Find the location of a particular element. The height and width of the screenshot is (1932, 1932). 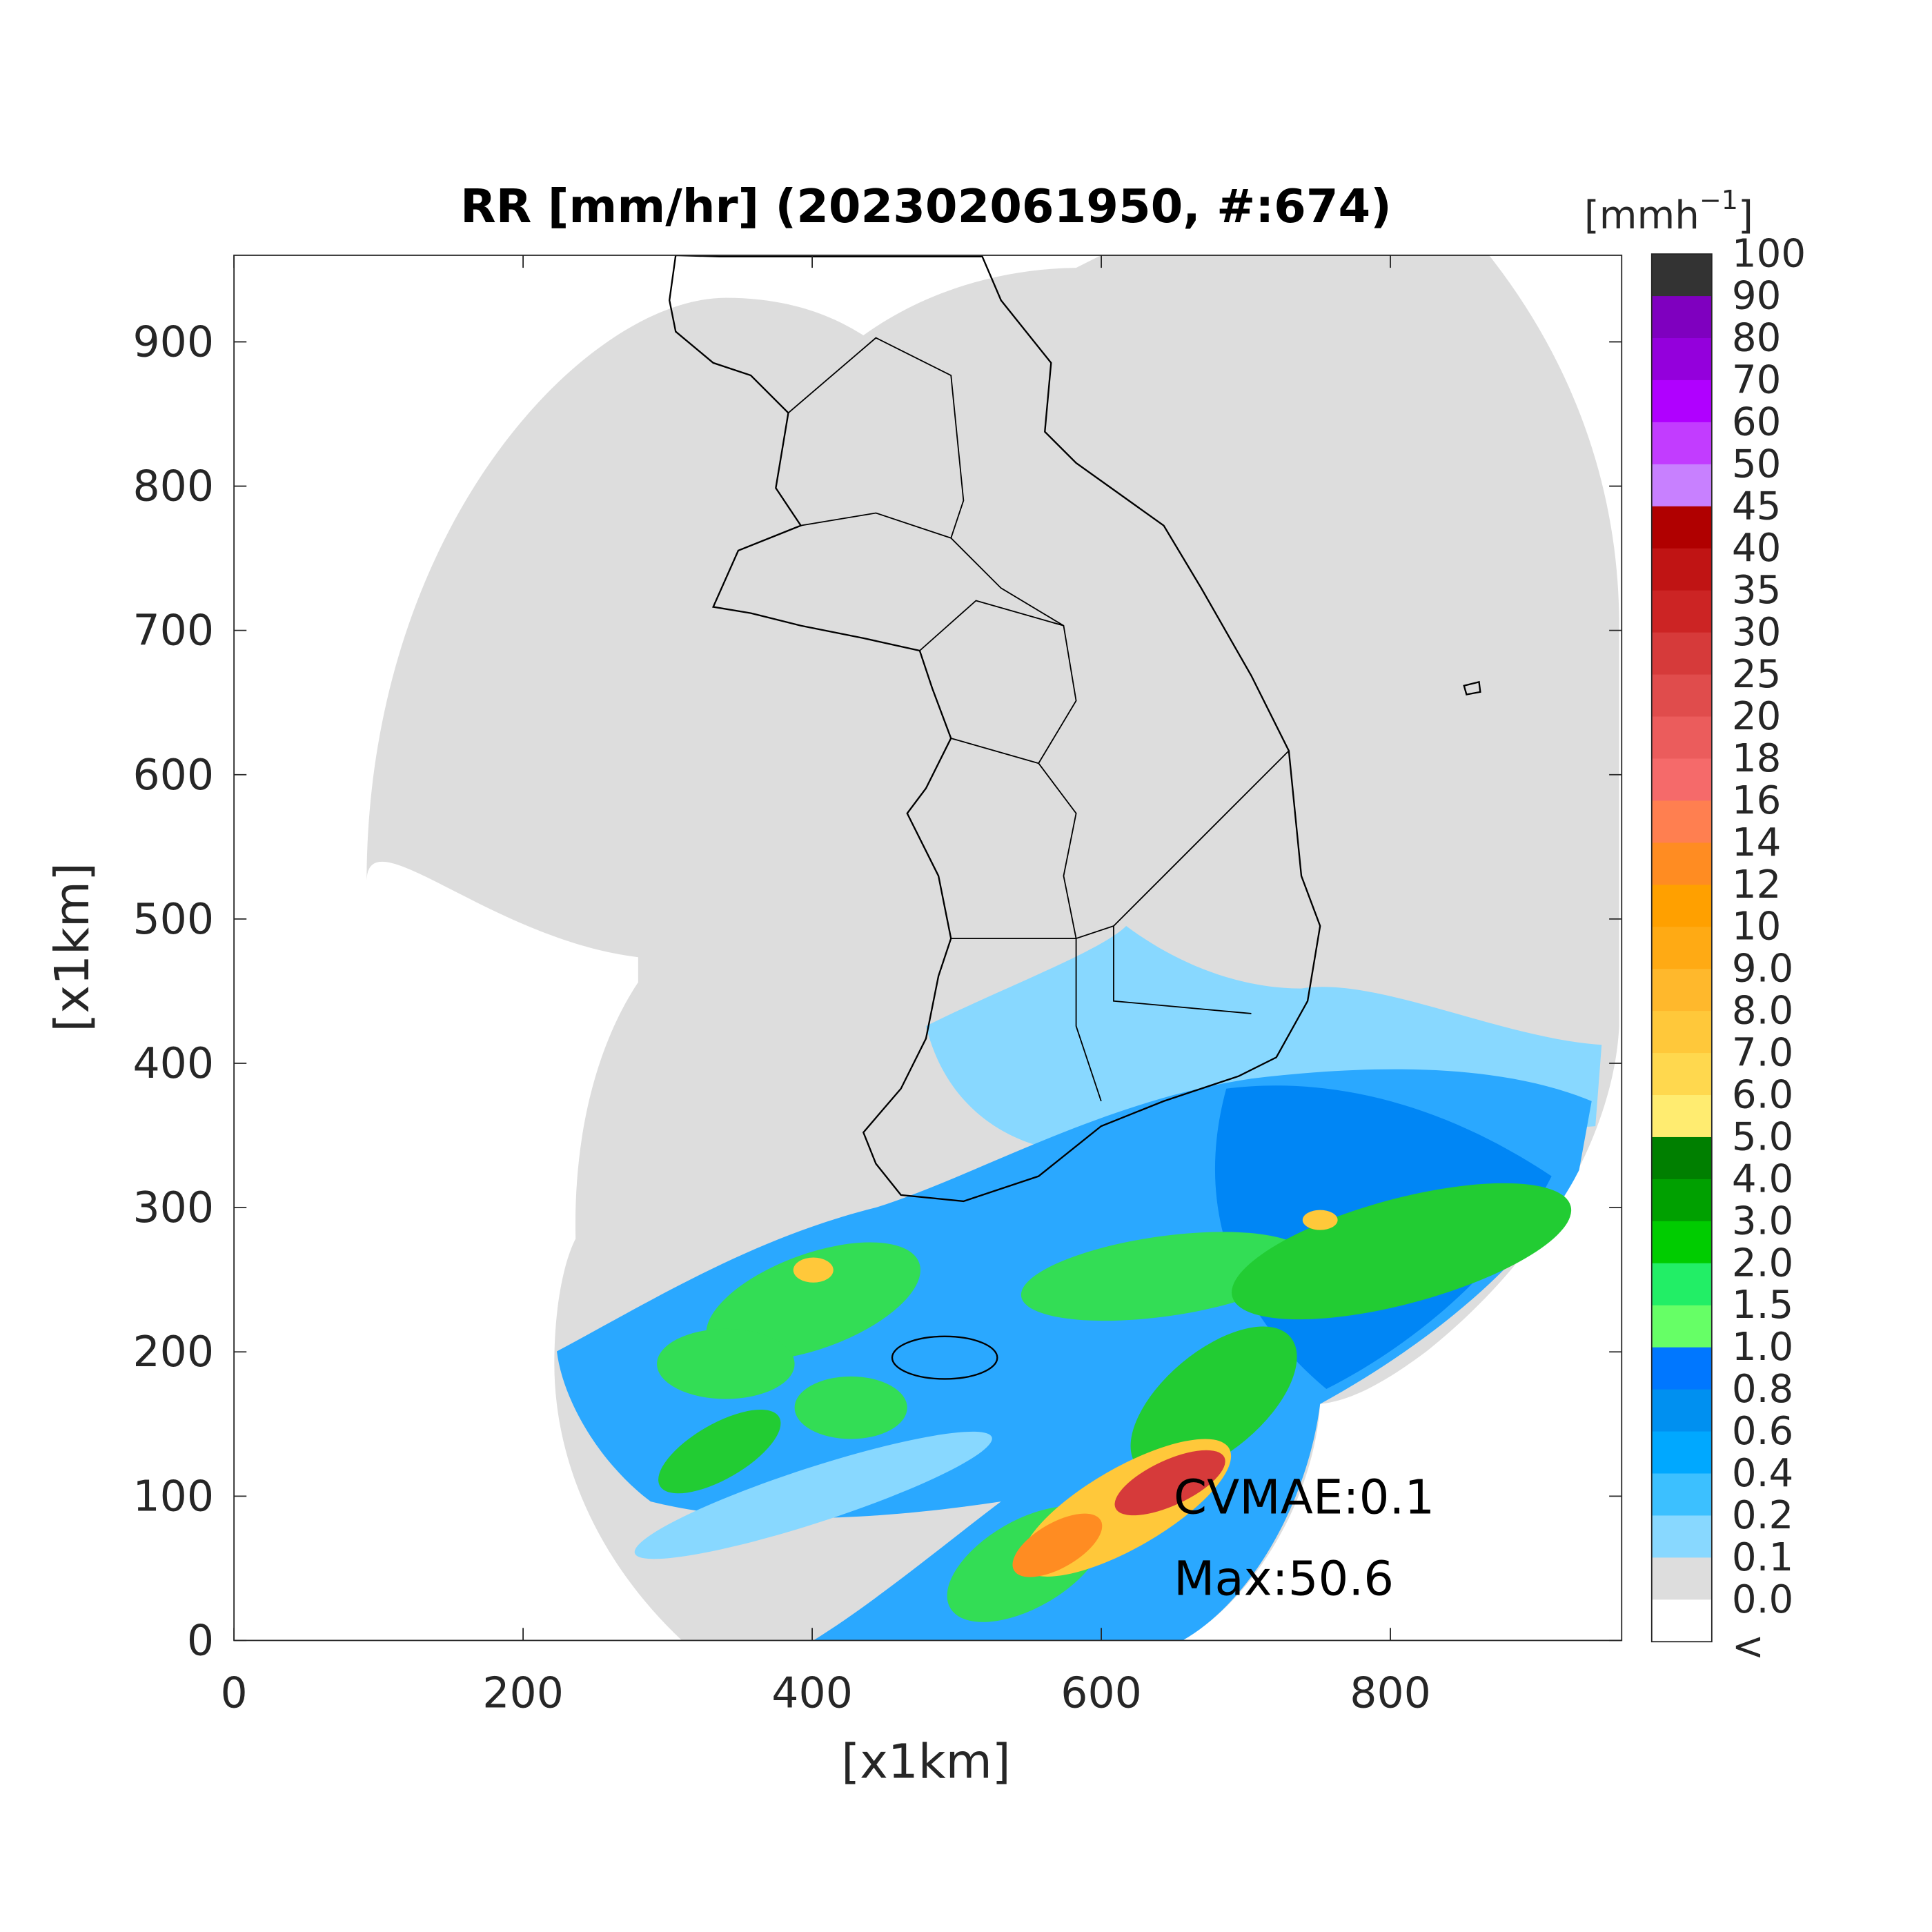

colorbar-tick-label: 0.6 is located at coordinates (1762, 1431).